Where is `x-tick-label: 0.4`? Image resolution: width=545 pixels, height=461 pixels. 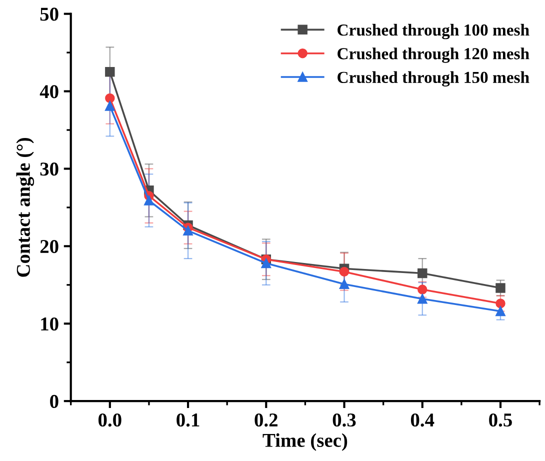 x-tick-label: 0.4 is located at coordinates (422, 420).